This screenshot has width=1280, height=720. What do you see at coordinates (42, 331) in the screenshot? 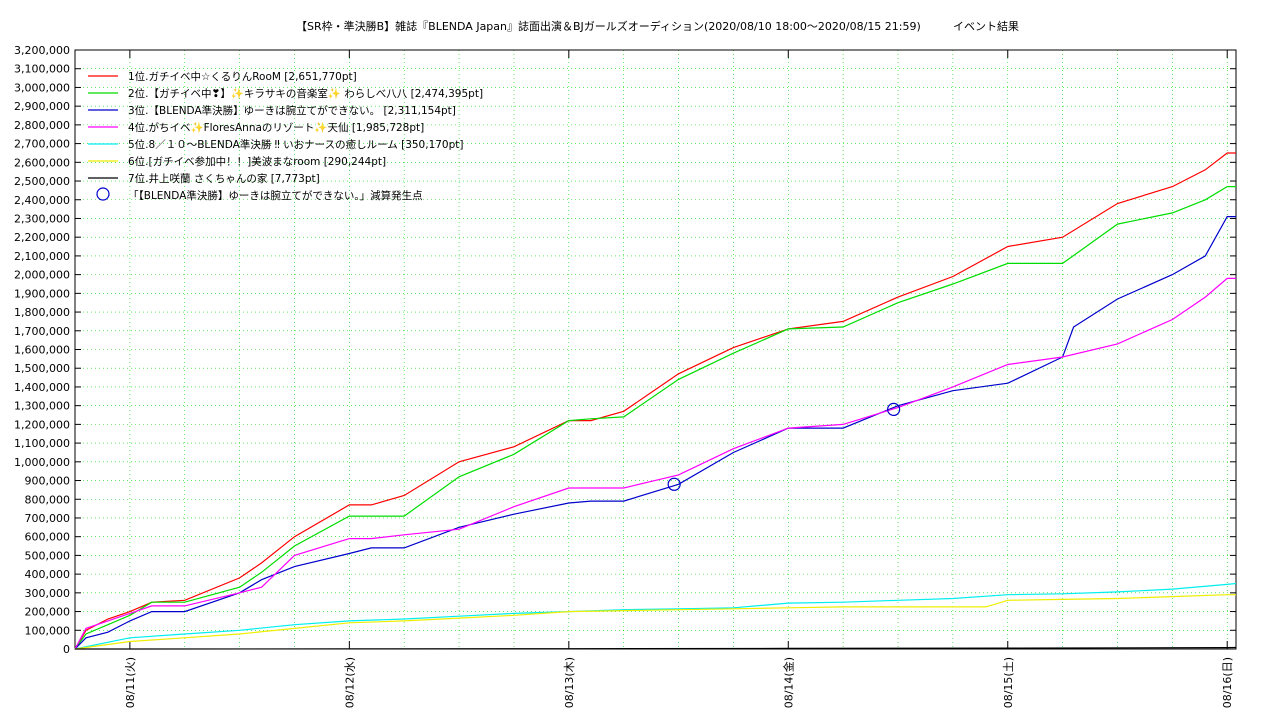
I see `y-tick-label: 1,700,000` at bounding box center [42, 331].